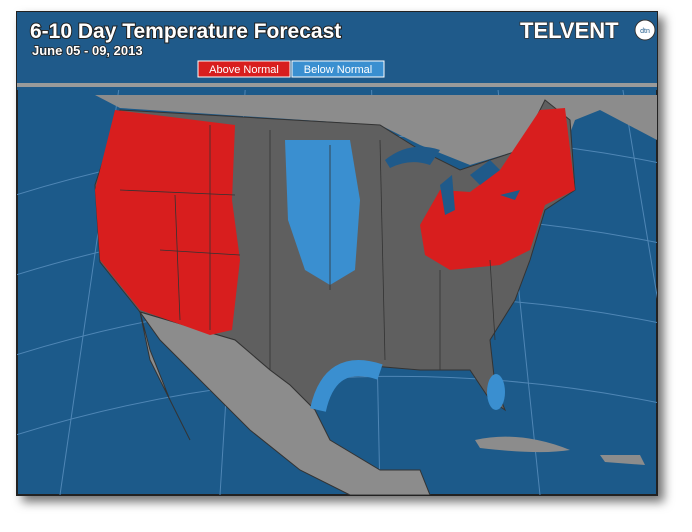 This screenshot has height=532, width=692. What do you see at coordinates (346, 386) in the screenshot?
I see `below-normal-gulf` at bounding box center [346, 386].